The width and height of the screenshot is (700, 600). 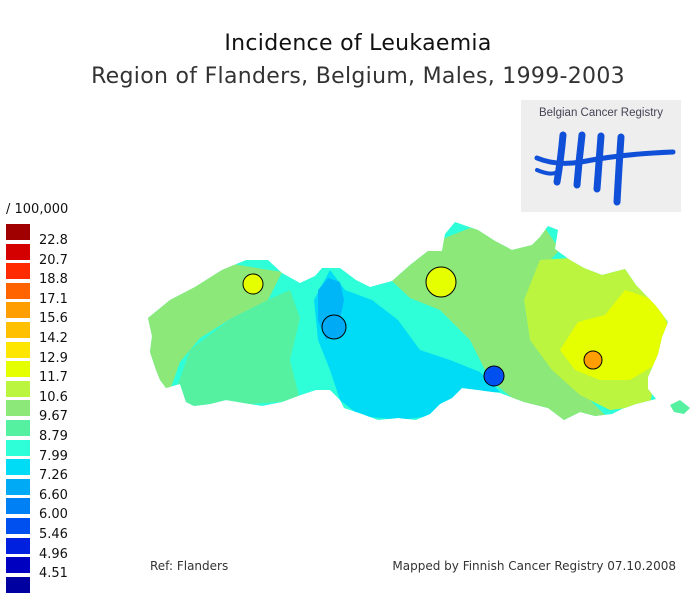 What do you see at coordinates (53, 338) in the screenshot?
I see `legend-label: 14.2` at bounding box center [53, 338].